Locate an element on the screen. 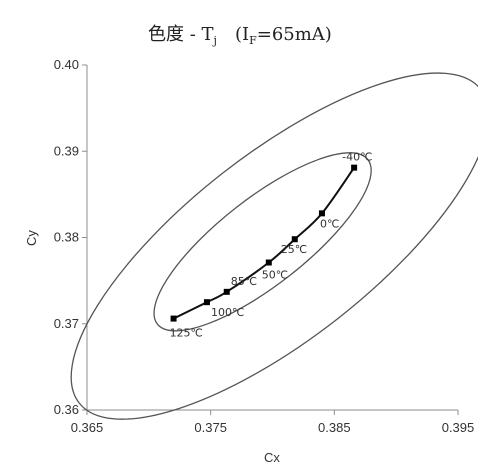  data-point-label: 25℃ is located at coordinates (294, 249).